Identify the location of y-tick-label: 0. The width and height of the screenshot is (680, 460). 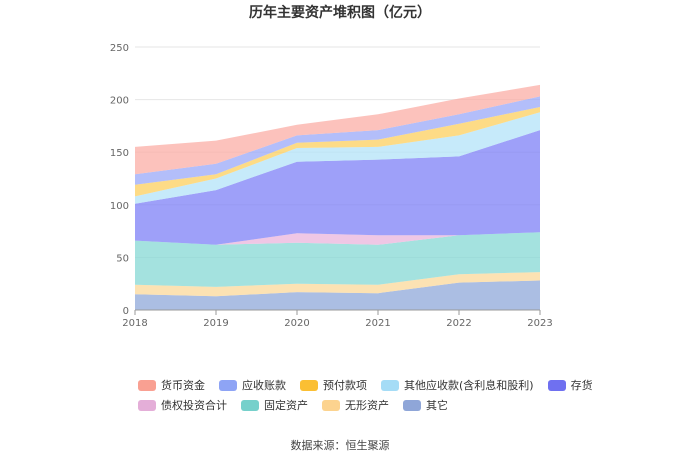
(126, 311).